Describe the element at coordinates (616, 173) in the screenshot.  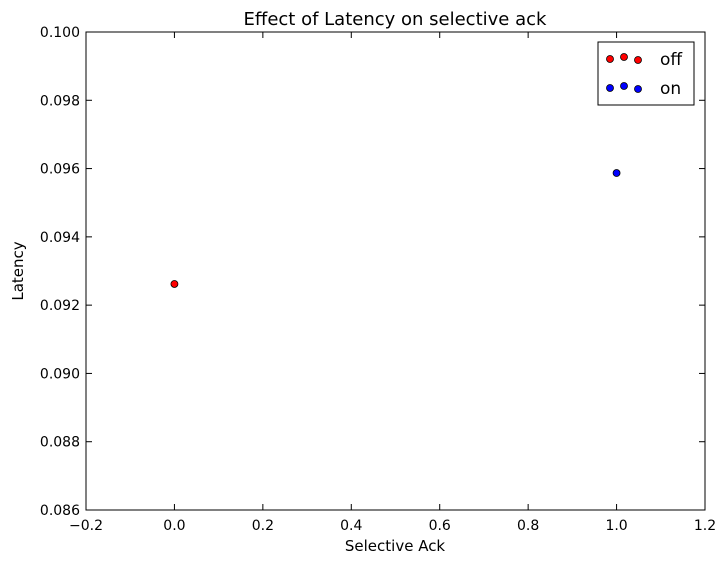
I see `scatter-point-on` at that location.